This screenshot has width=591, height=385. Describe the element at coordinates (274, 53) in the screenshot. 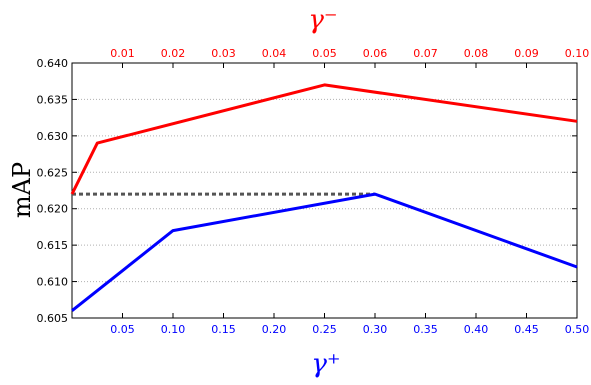

I see `top-tick-label: 0.04` at that location.